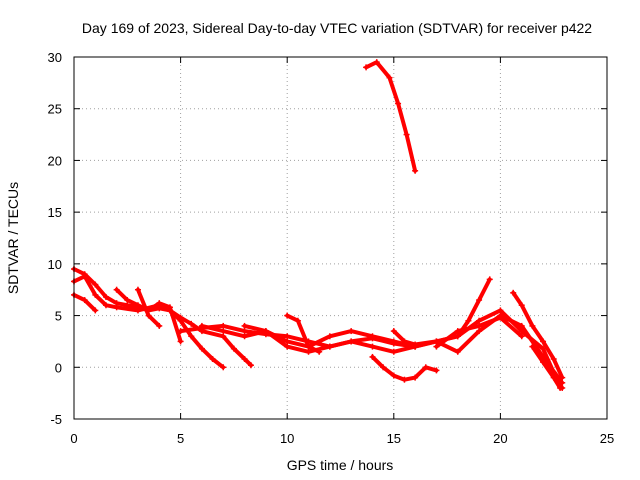 The image size is (640, 480). I want to click on y-tick-label: 5, so click(58, 316).